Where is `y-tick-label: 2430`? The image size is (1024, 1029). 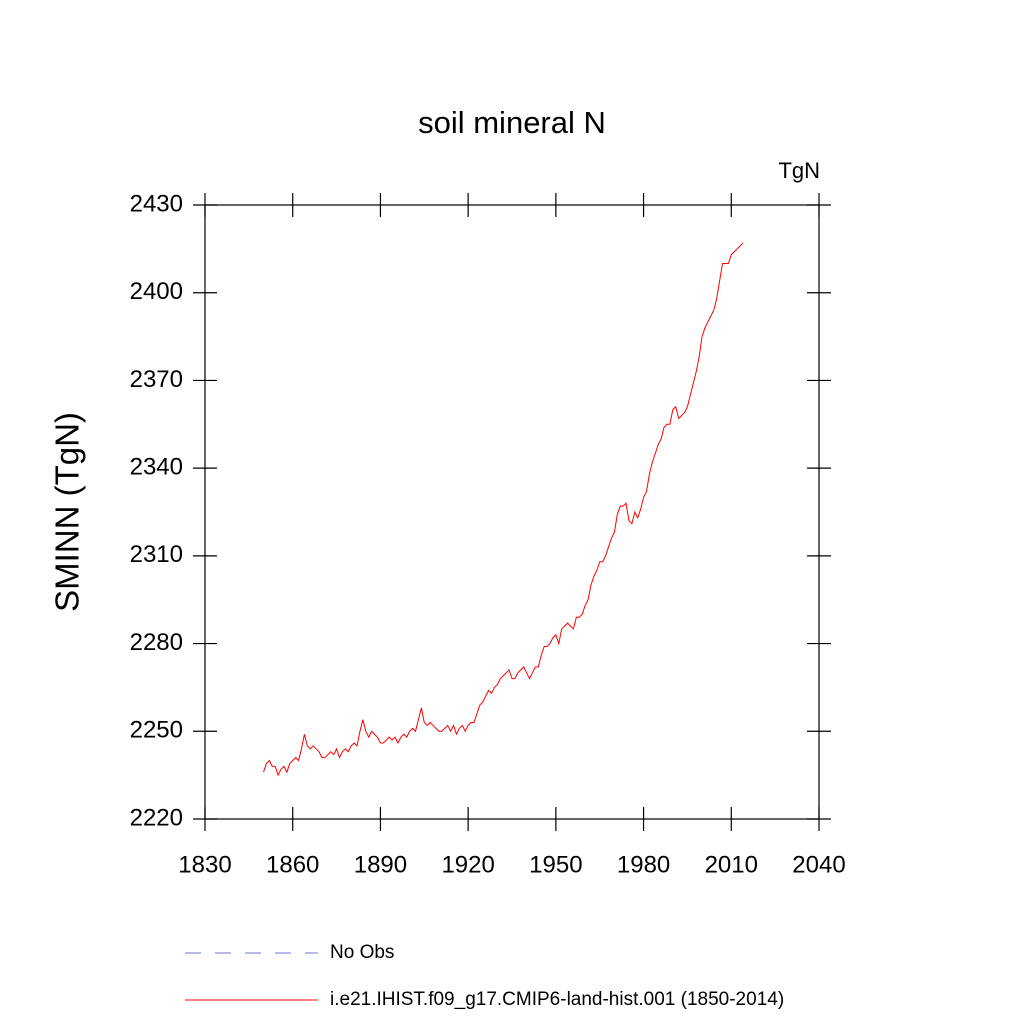 y-tick-label: 2430 is located at coordinates (156, 203).